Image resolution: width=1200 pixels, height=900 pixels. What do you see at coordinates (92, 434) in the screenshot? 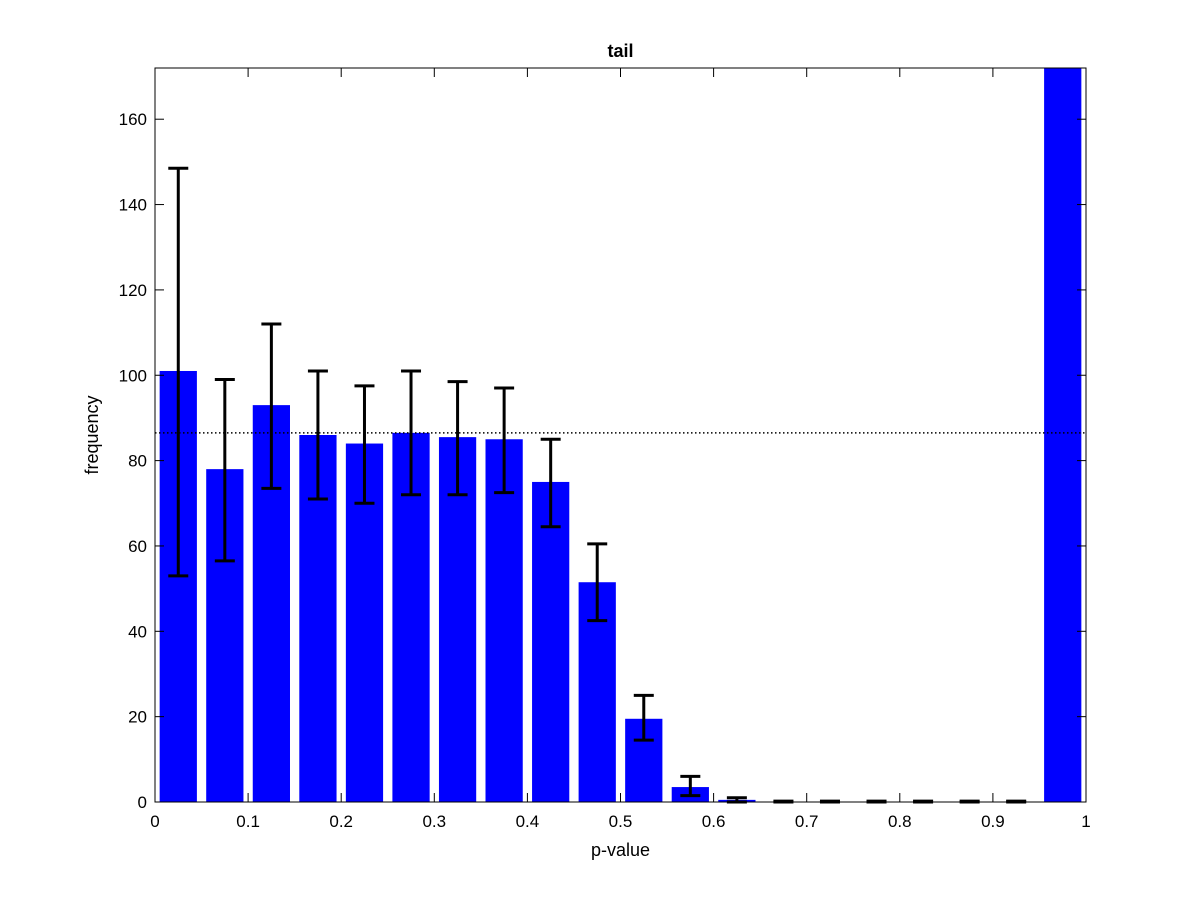
I see `y-axis-label: frequency` at bounding box center [92, 434].